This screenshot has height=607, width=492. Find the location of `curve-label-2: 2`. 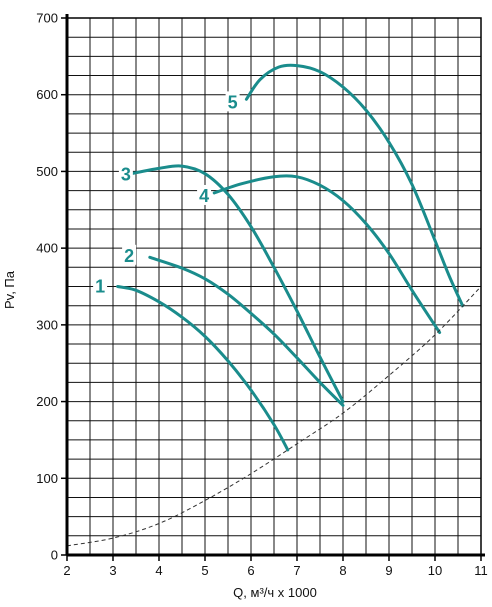

curve-label-2: 2 is located at coordinates (129, 256).